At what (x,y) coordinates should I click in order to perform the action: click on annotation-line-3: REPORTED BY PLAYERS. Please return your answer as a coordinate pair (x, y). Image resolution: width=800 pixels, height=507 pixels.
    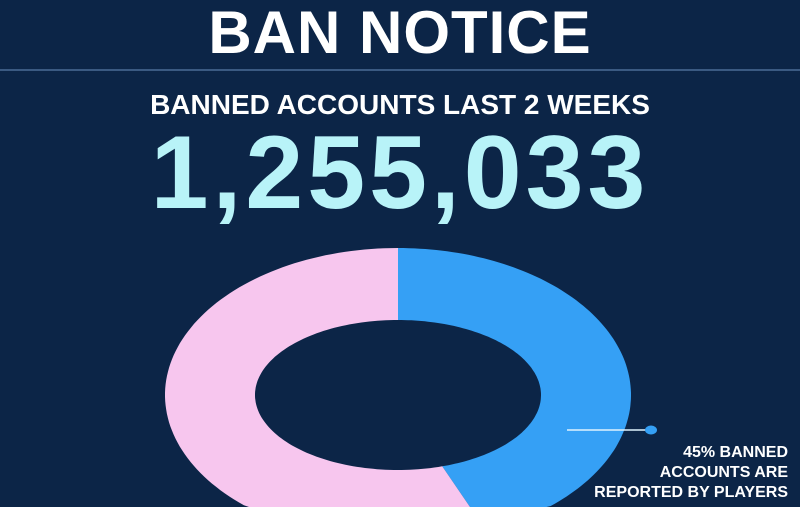
    Looking at the image, I should click on (691, 492).